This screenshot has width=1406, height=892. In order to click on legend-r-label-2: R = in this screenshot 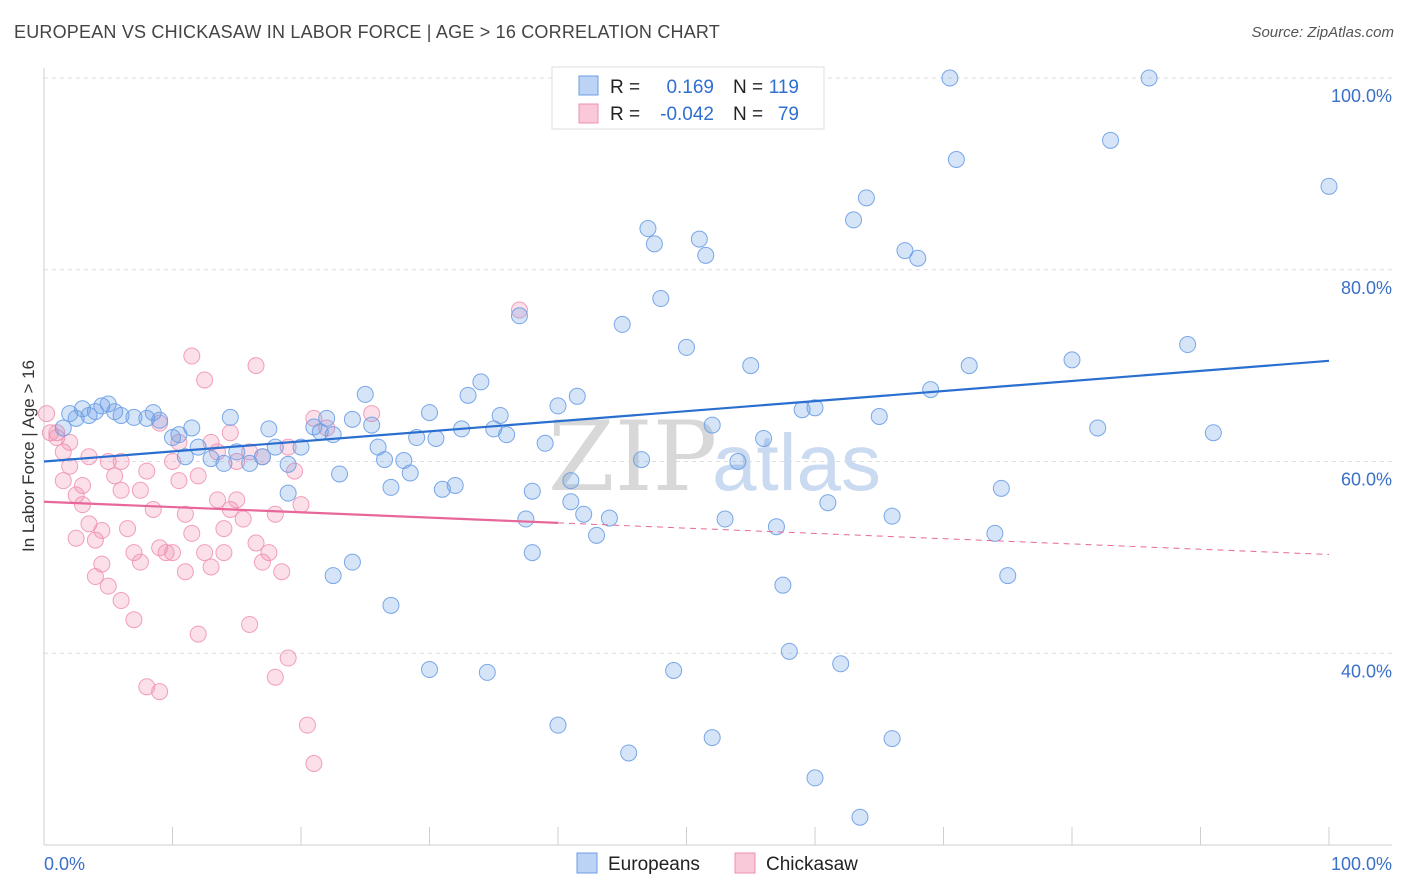, I will do `click(625, 114)`.